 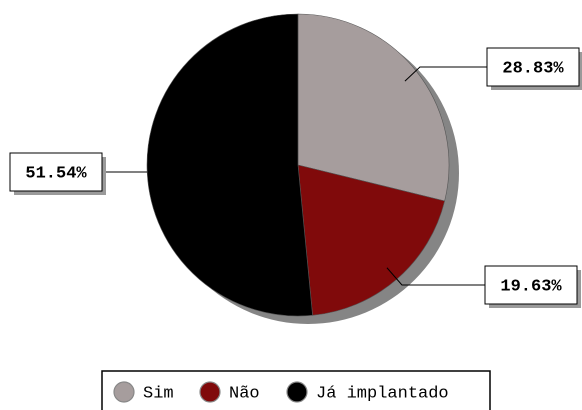 I want to click on data-label: 19.63%, so click(x=531, y=286).